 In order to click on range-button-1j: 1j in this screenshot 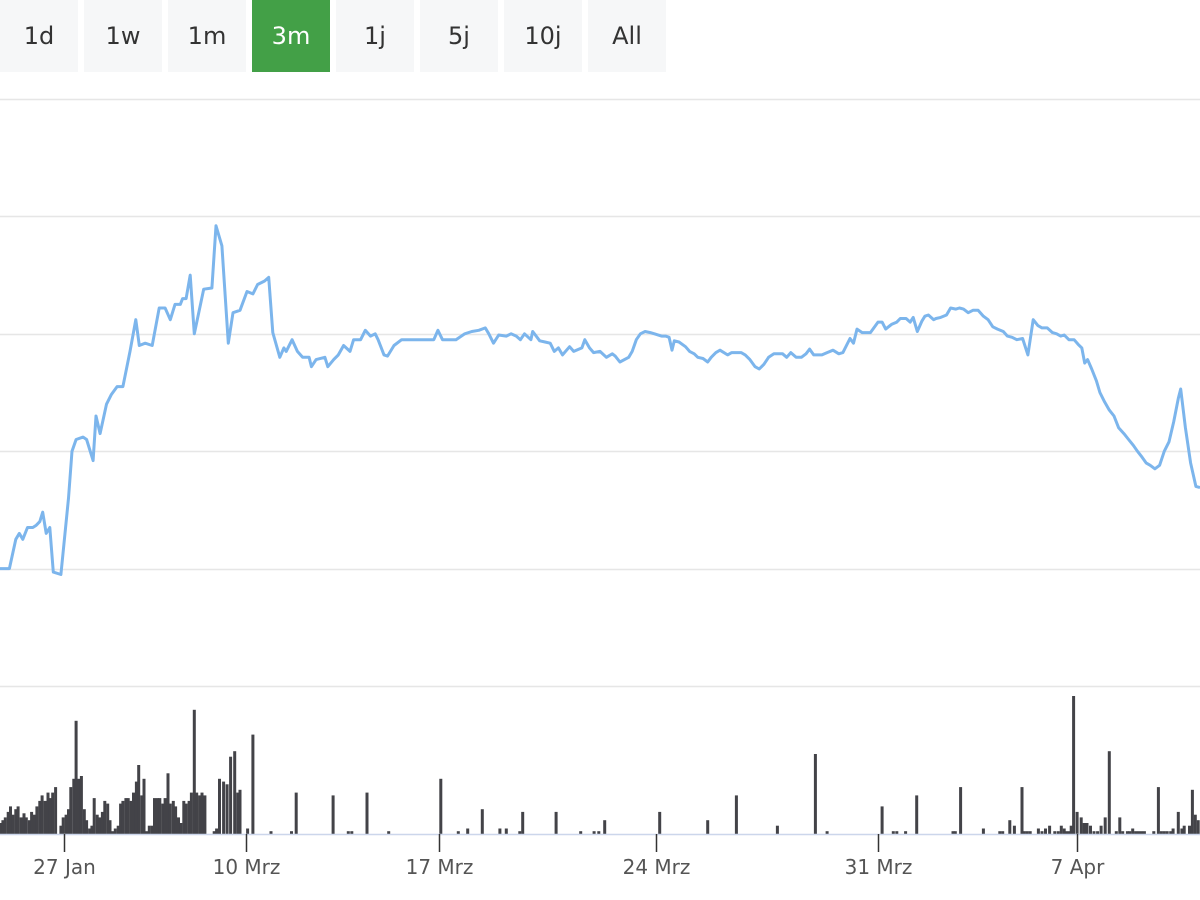, I will do `click(375, 36)`.